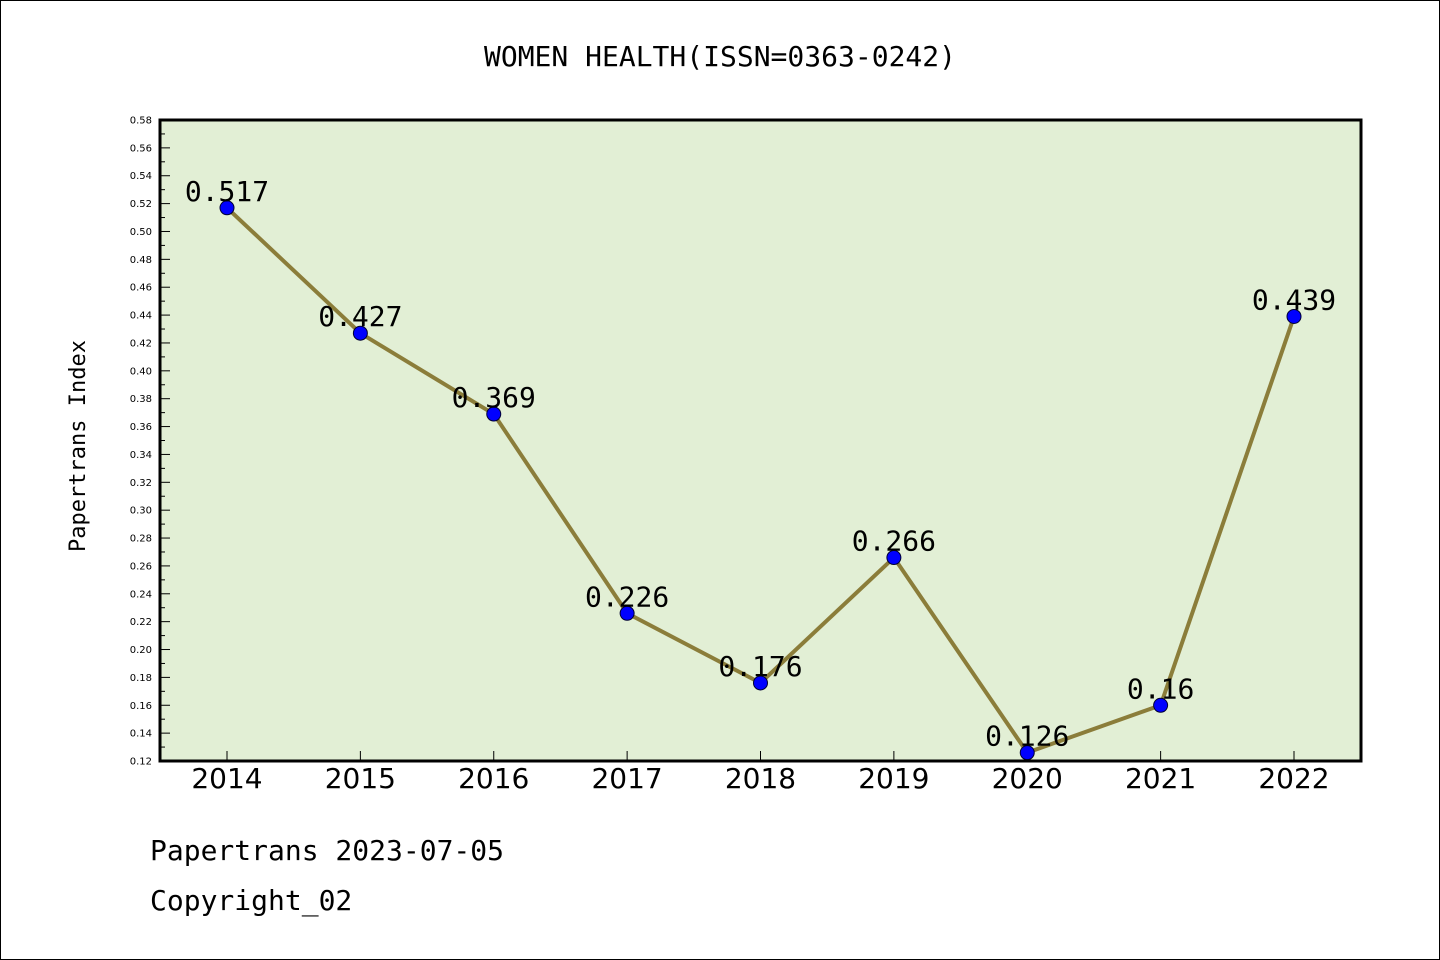  What do you see at coordinates (141, 121) in the screenshot?
I see `y-tick-label: 0.58` at bounding box center [141, 121].